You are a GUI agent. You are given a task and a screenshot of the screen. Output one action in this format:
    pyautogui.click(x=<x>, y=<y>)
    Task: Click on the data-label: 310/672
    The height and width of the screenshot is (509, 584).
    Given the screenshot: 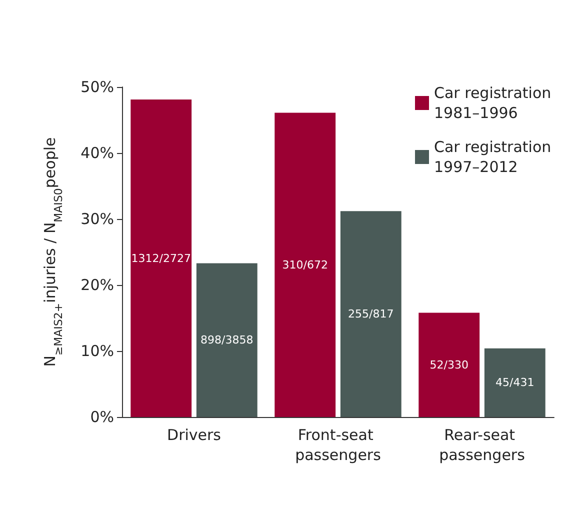 What is the action you would take?
    pyautogui.click(x=305, y=265)
    